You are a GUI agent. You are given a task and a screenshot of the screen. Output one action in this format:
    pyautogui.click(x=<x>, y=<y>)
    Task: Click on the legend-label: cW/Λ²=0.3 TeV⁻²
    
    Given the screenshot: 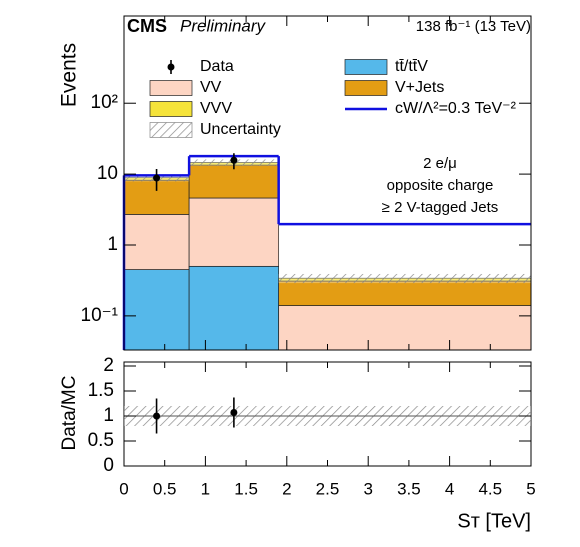 What is the action you would take?
    pyautogui.click(x=456, y=108)
    